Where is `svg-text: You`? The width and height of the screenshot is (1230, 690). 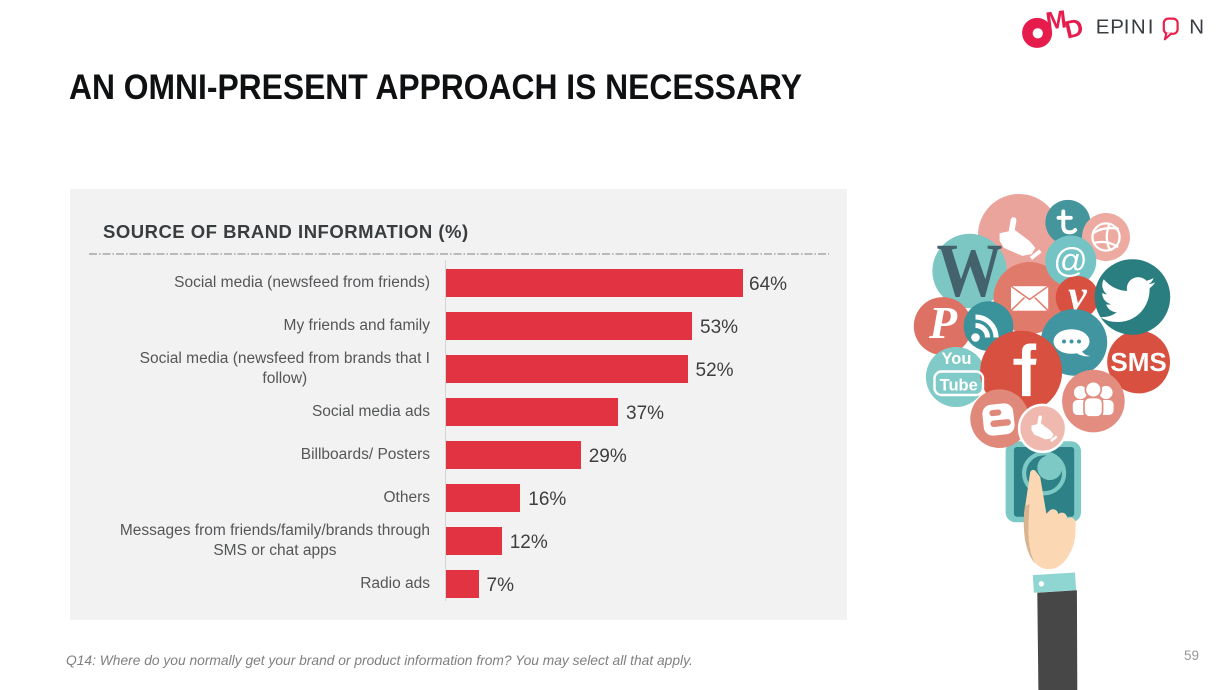 svg-text: You is located at coordinates (957, 359).